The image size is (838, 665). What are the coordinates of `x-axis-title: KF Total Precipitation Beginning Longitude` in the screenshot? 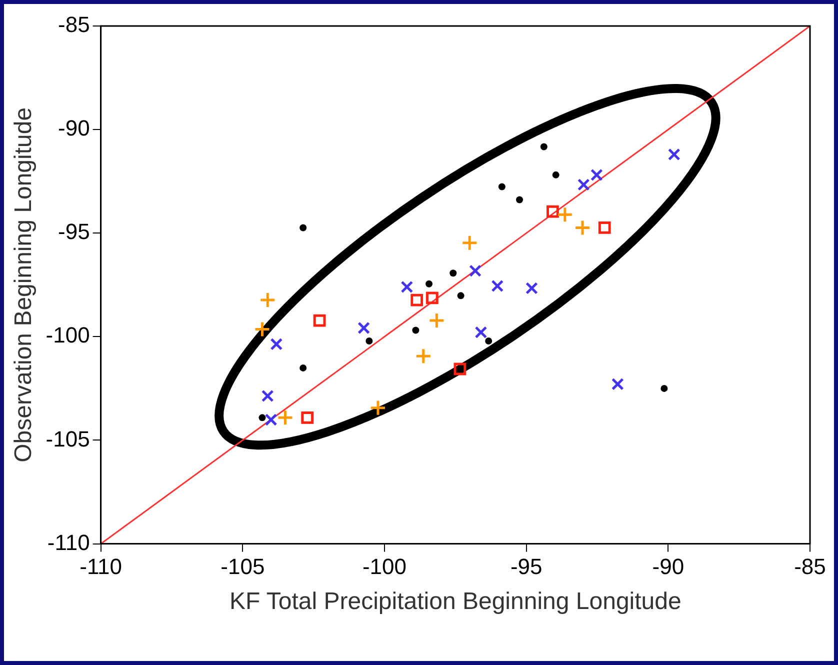 It's located at (455, 602).